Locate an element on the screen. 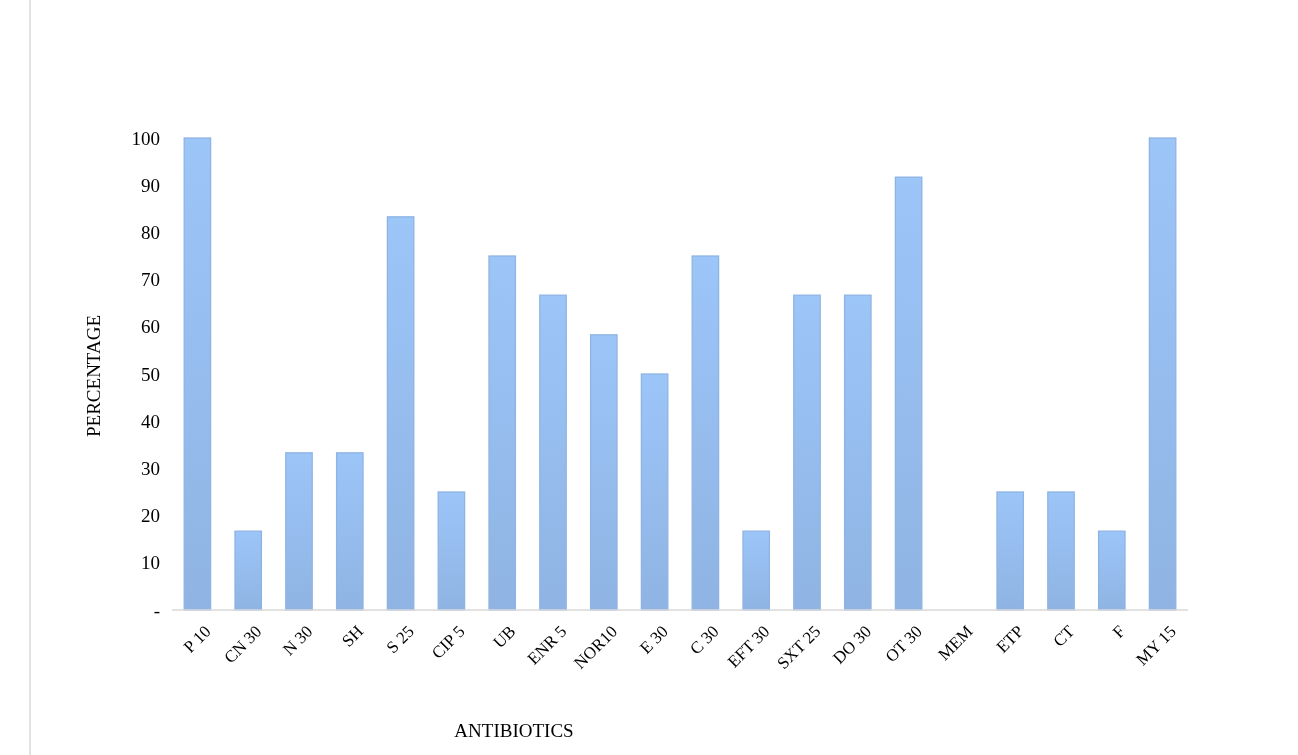  y-tick-label: 70 is located at coordinates (150, 280).